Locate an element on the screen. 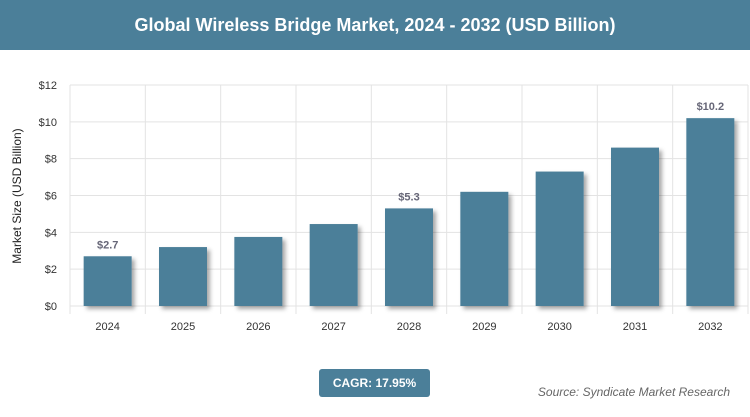 The image size is (750, 417). bar-2027 is located at coordinates (333, 265).